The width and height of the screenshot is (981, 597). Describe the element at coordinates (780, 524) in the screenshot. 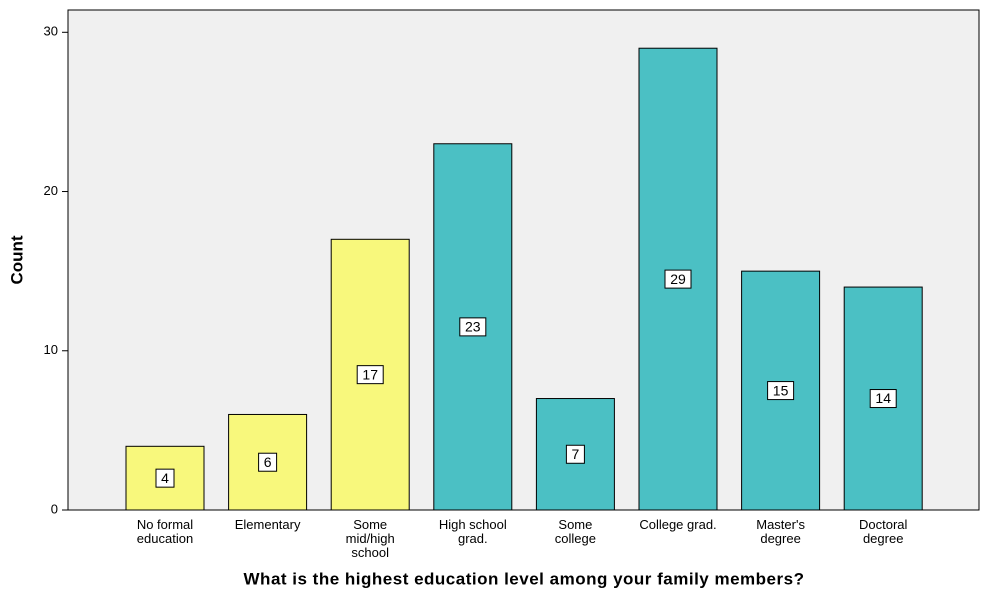

I see `x-tick-label-line: Master's` at that location.